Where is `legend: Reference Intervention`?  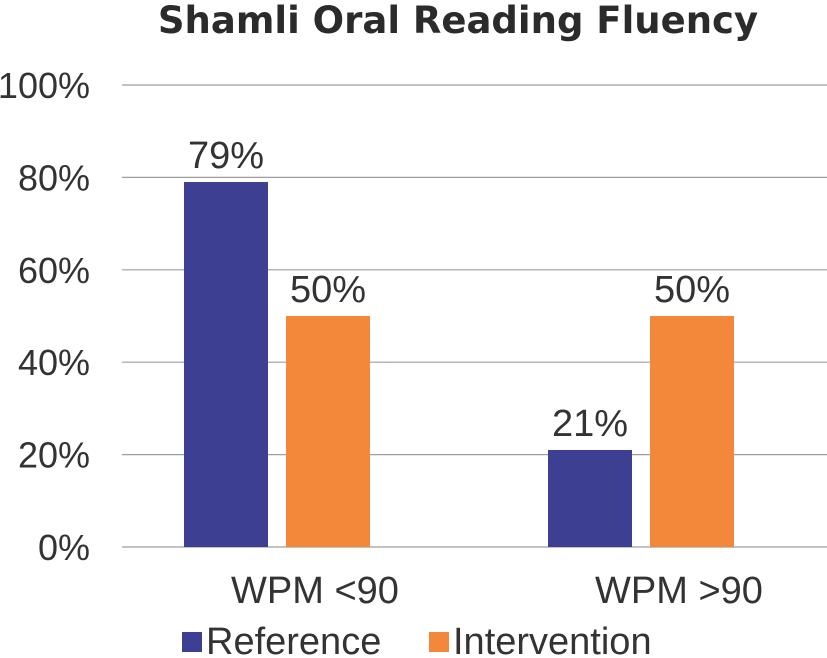
legend: Reference Intervention is located at coordinates (417, 639).